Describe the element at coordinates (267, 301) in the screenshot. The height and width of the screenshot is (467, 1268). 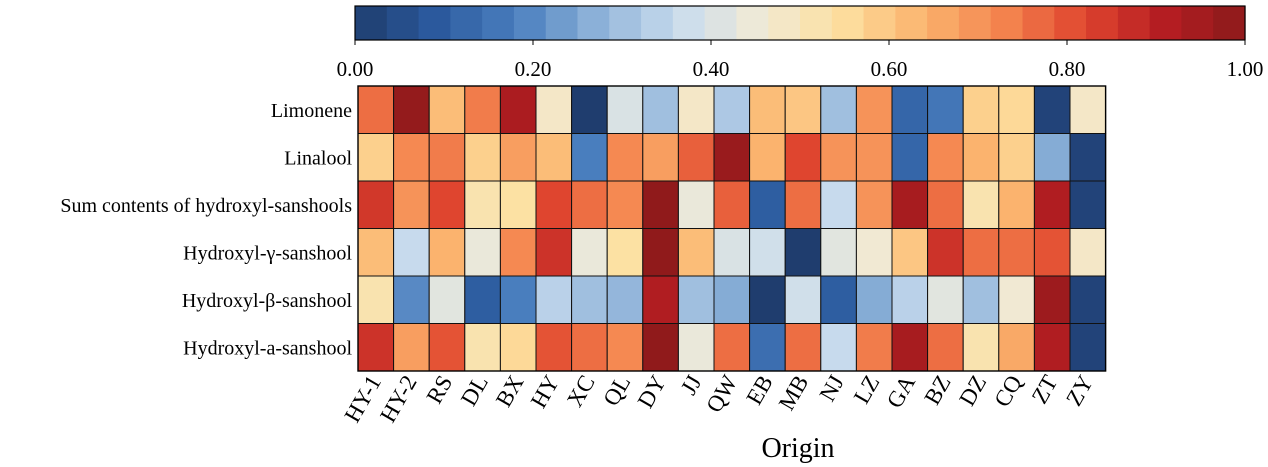
I see `row-label: Hydroxyl-β-sanshool` at that location.